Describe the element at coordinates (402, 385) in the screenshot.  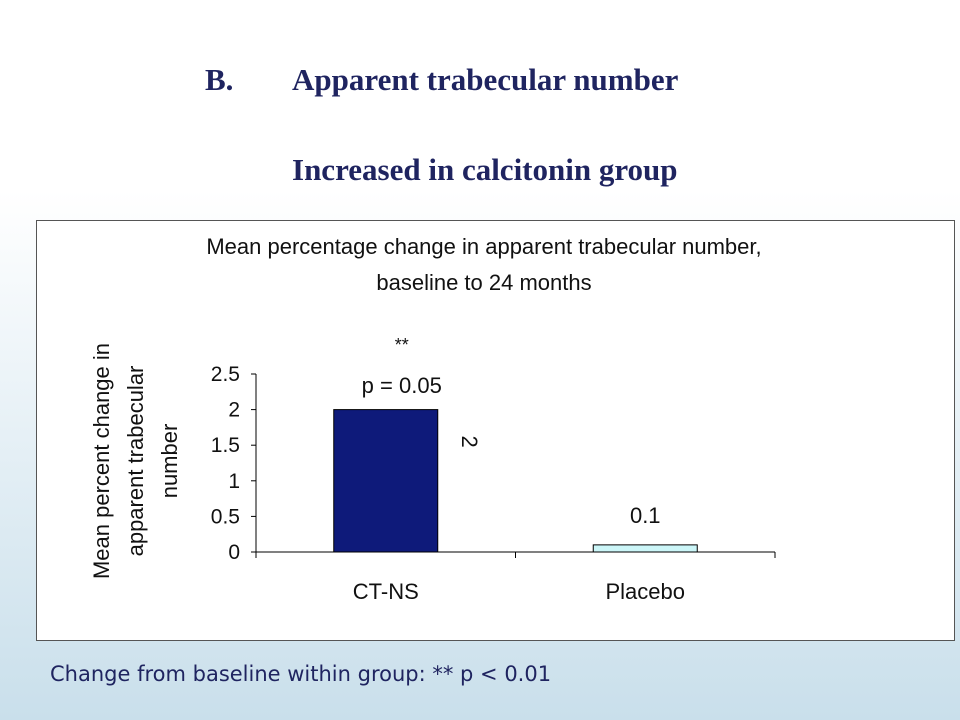
I see `p-value-annotation: p = 0.05` at that location.